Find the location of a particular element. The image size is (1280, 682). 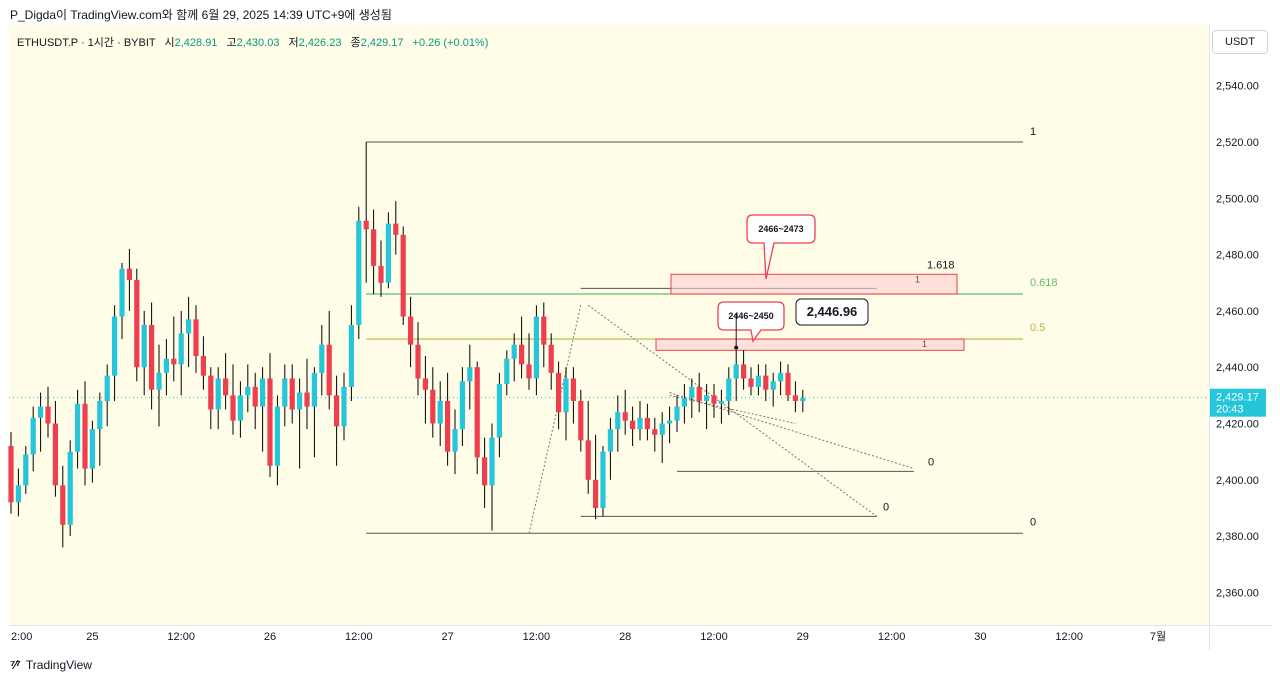

zone-callout: 2446~2450 is located at coordinates (751, 322).